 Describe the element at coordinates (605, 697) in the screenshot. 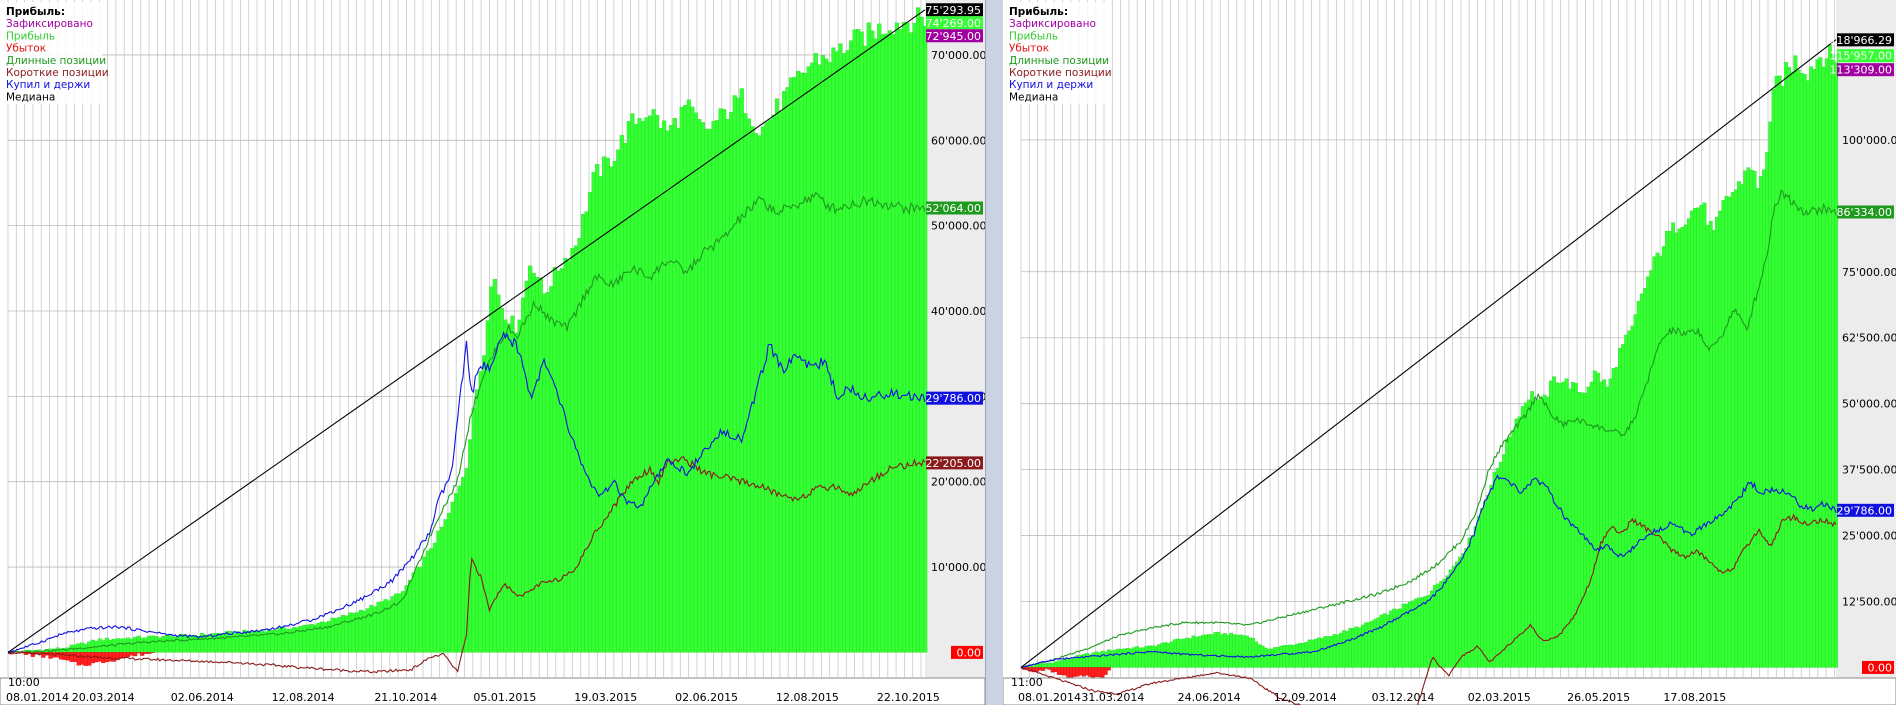

I see `x-tick-label: 19.03.2015` at that location.